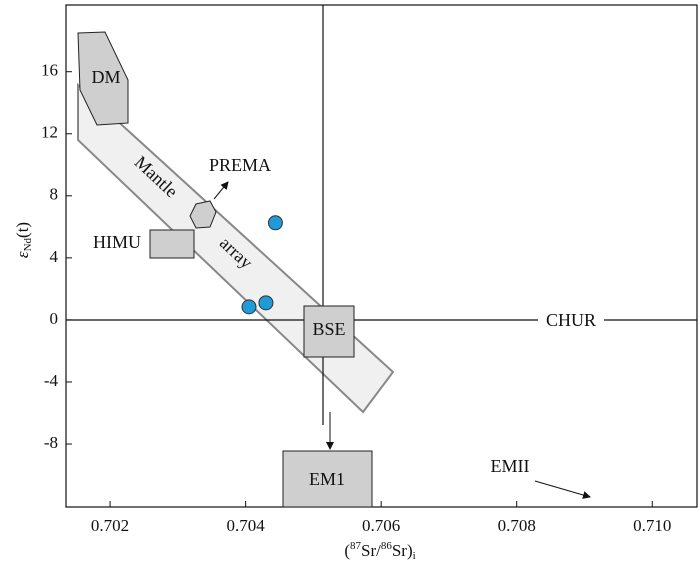 The image size is (700, 576). What do you see at coordinates (203, 214) in the screenshot?
I see `prema-field` at bounding box center [203, 214].